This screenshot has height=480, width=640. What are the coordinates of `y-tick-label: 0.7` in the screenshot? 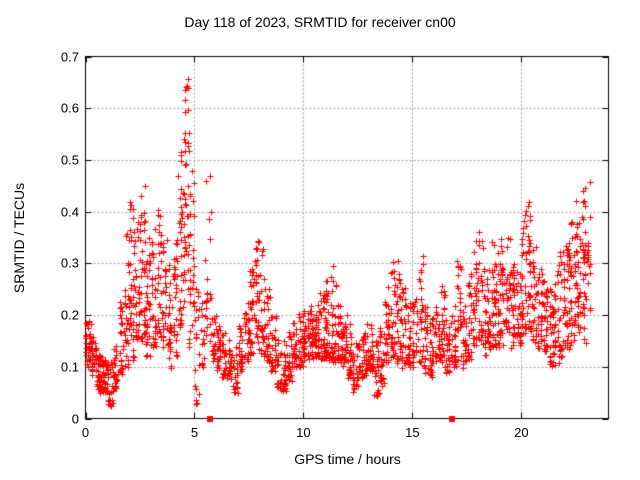 It's located at (69, 56).